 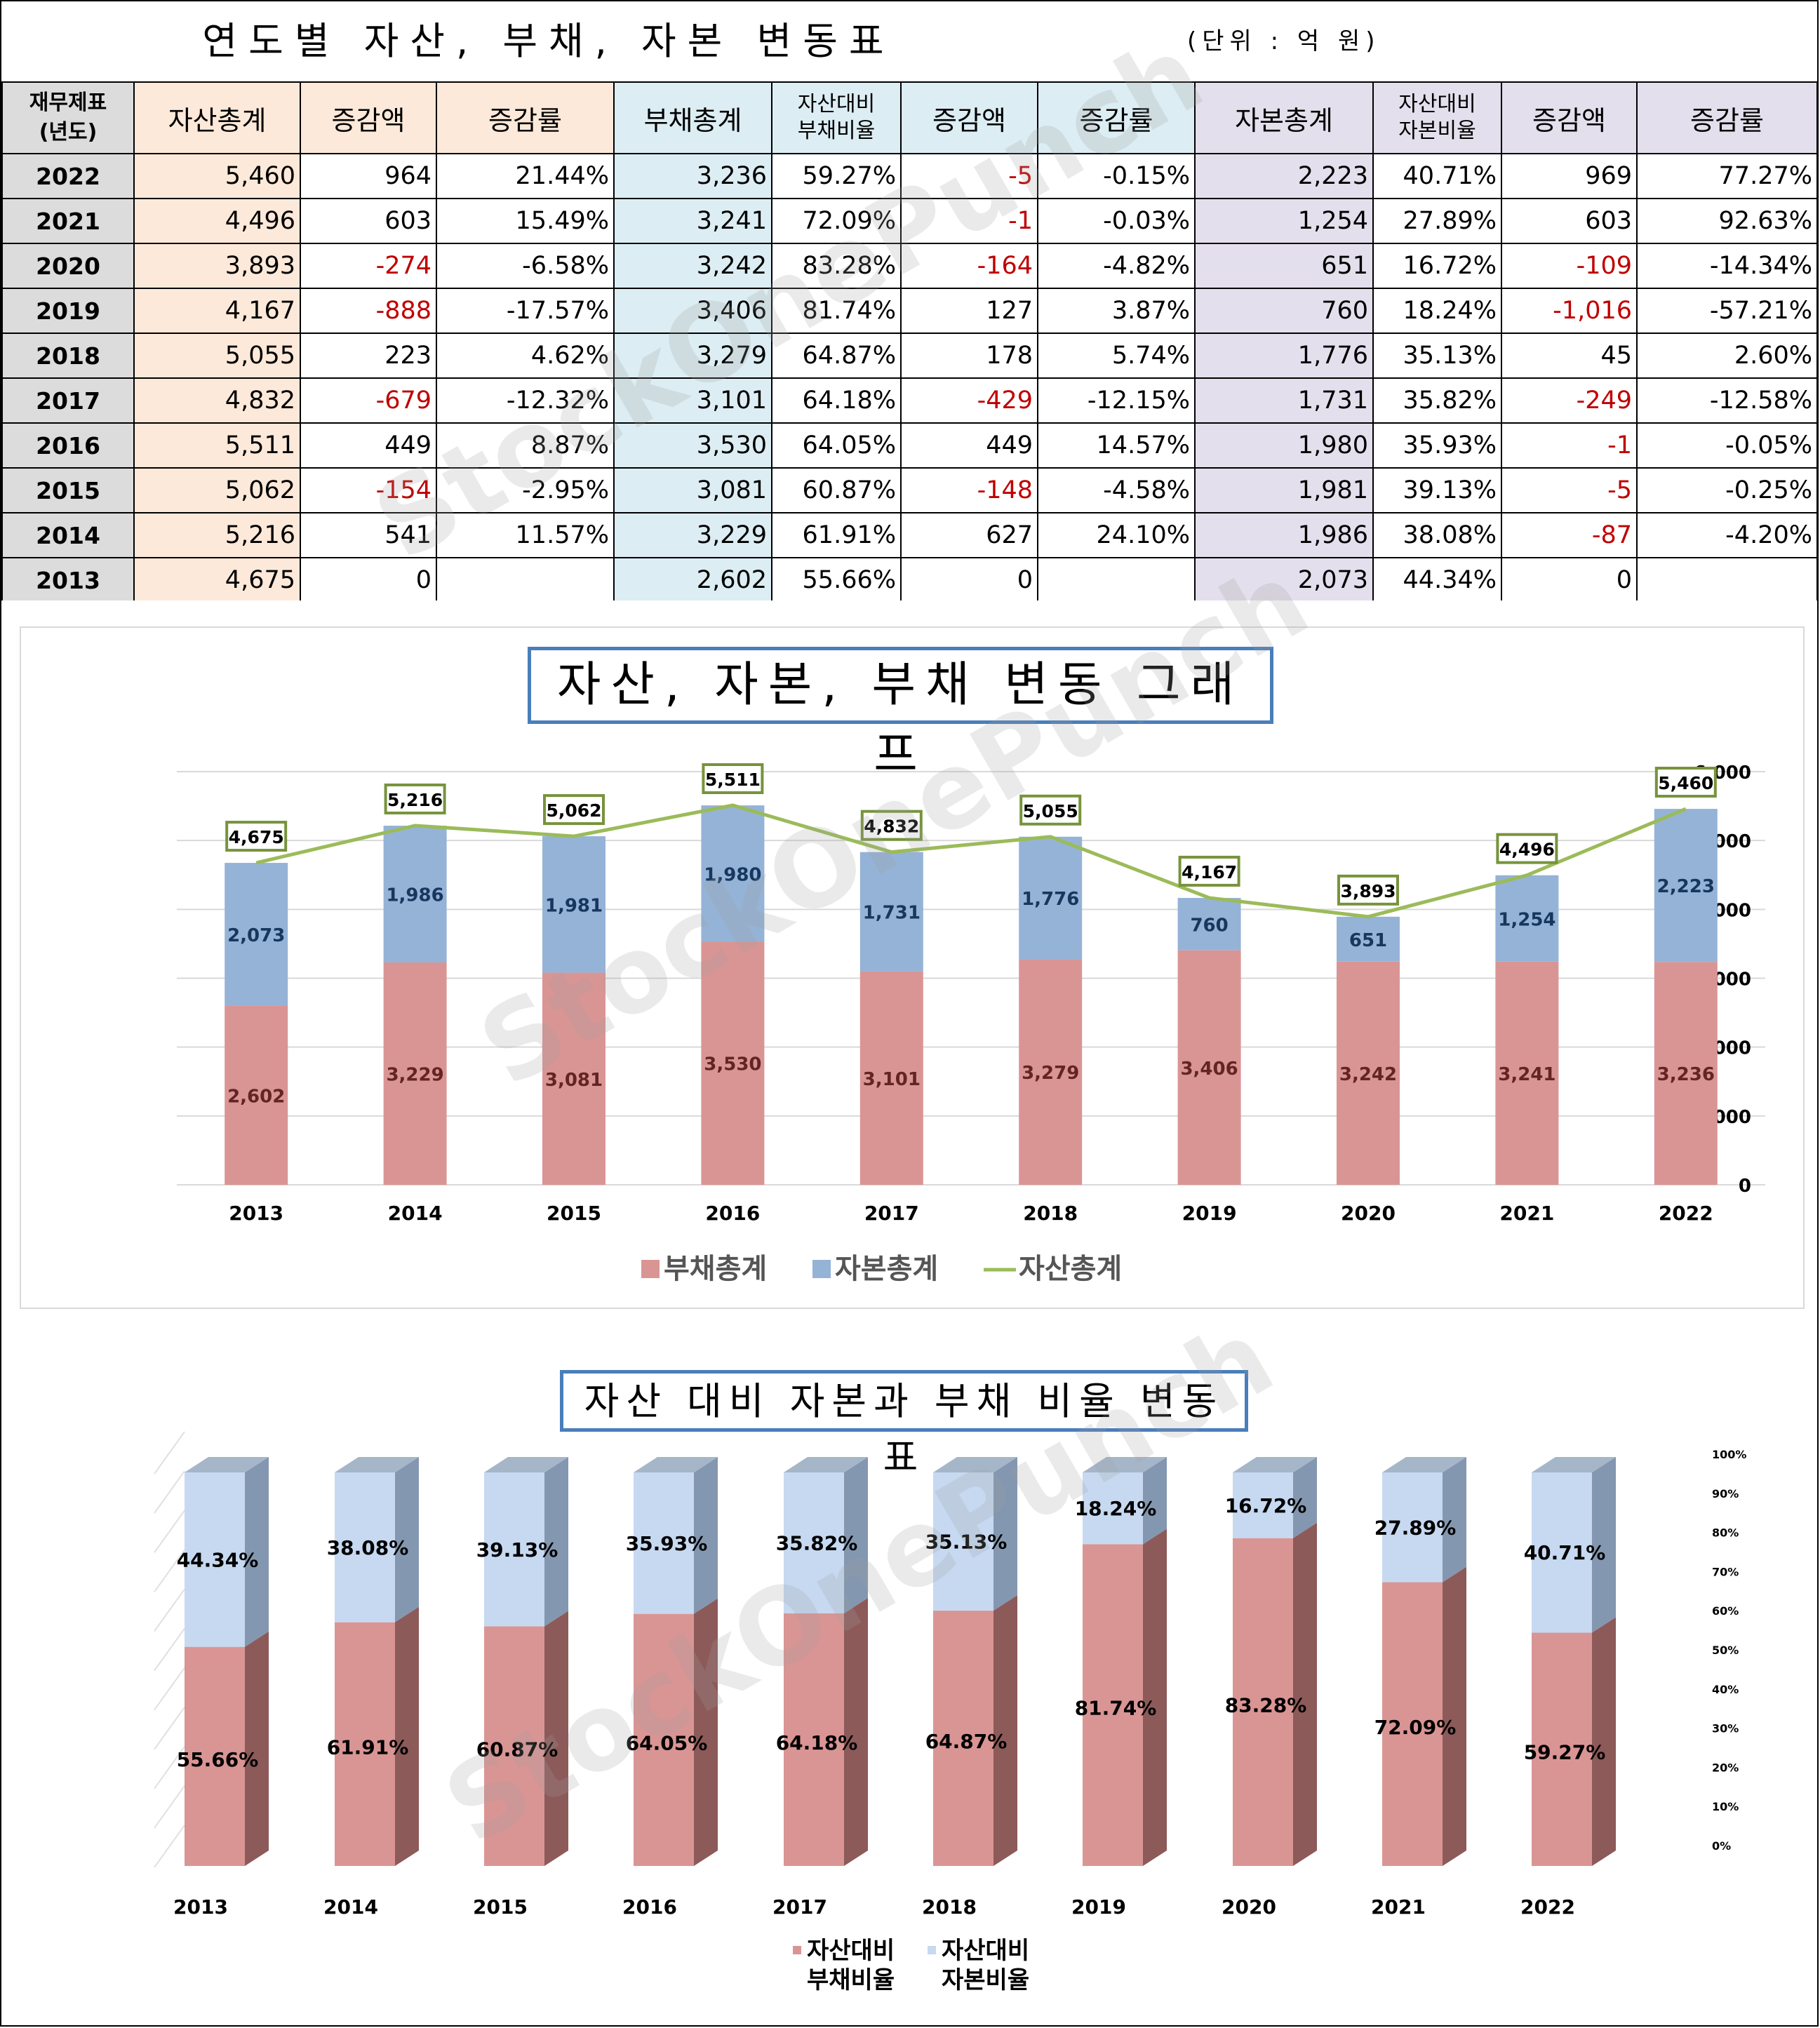 I want to click on row-year-cell: 2016, so click(x=68, y=445).